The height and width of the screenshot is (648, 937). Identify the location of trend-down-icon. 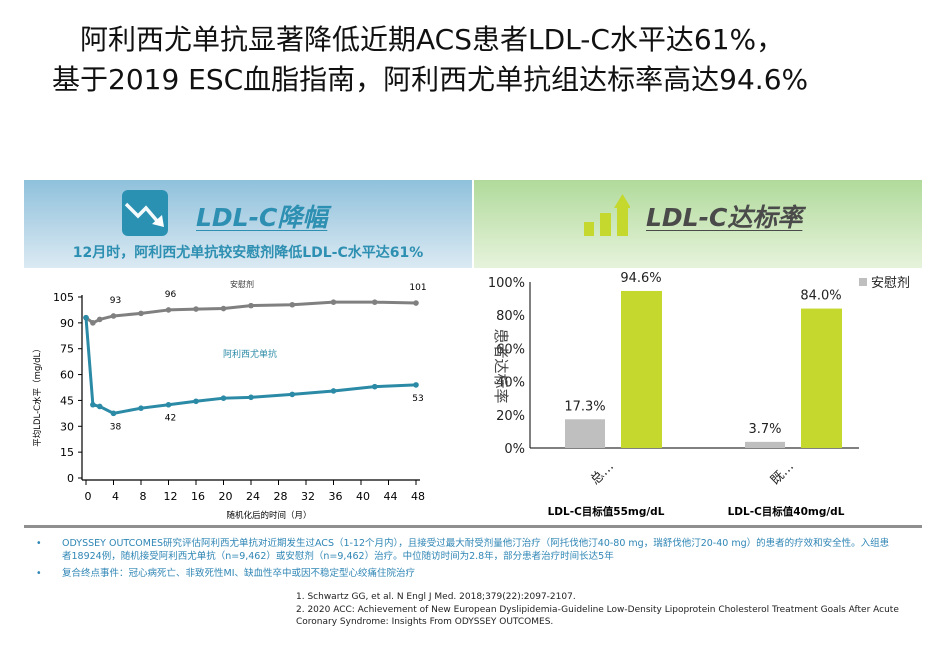
(145, 213).